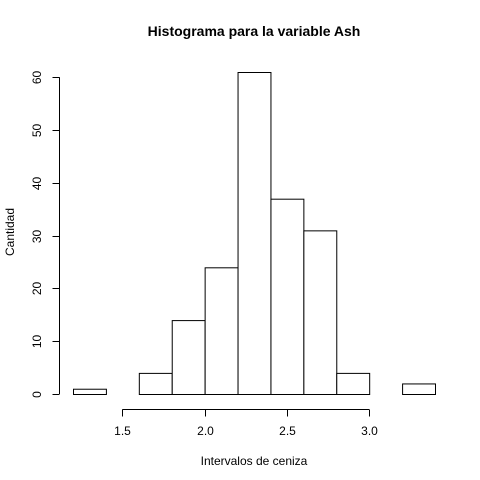 This screenshot has width=480, height=480. Describe the element at coordinates (254, 461) in the screenshot. I see `x-axis-label: Intervalos de ceniza` at that location.